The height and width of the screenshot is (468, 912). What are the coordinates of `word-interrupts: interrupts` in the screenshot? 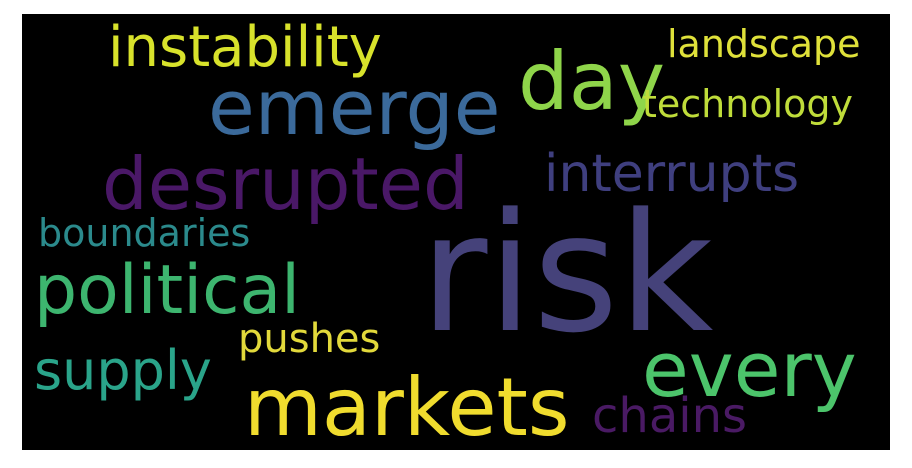 It's located at (672, 174).